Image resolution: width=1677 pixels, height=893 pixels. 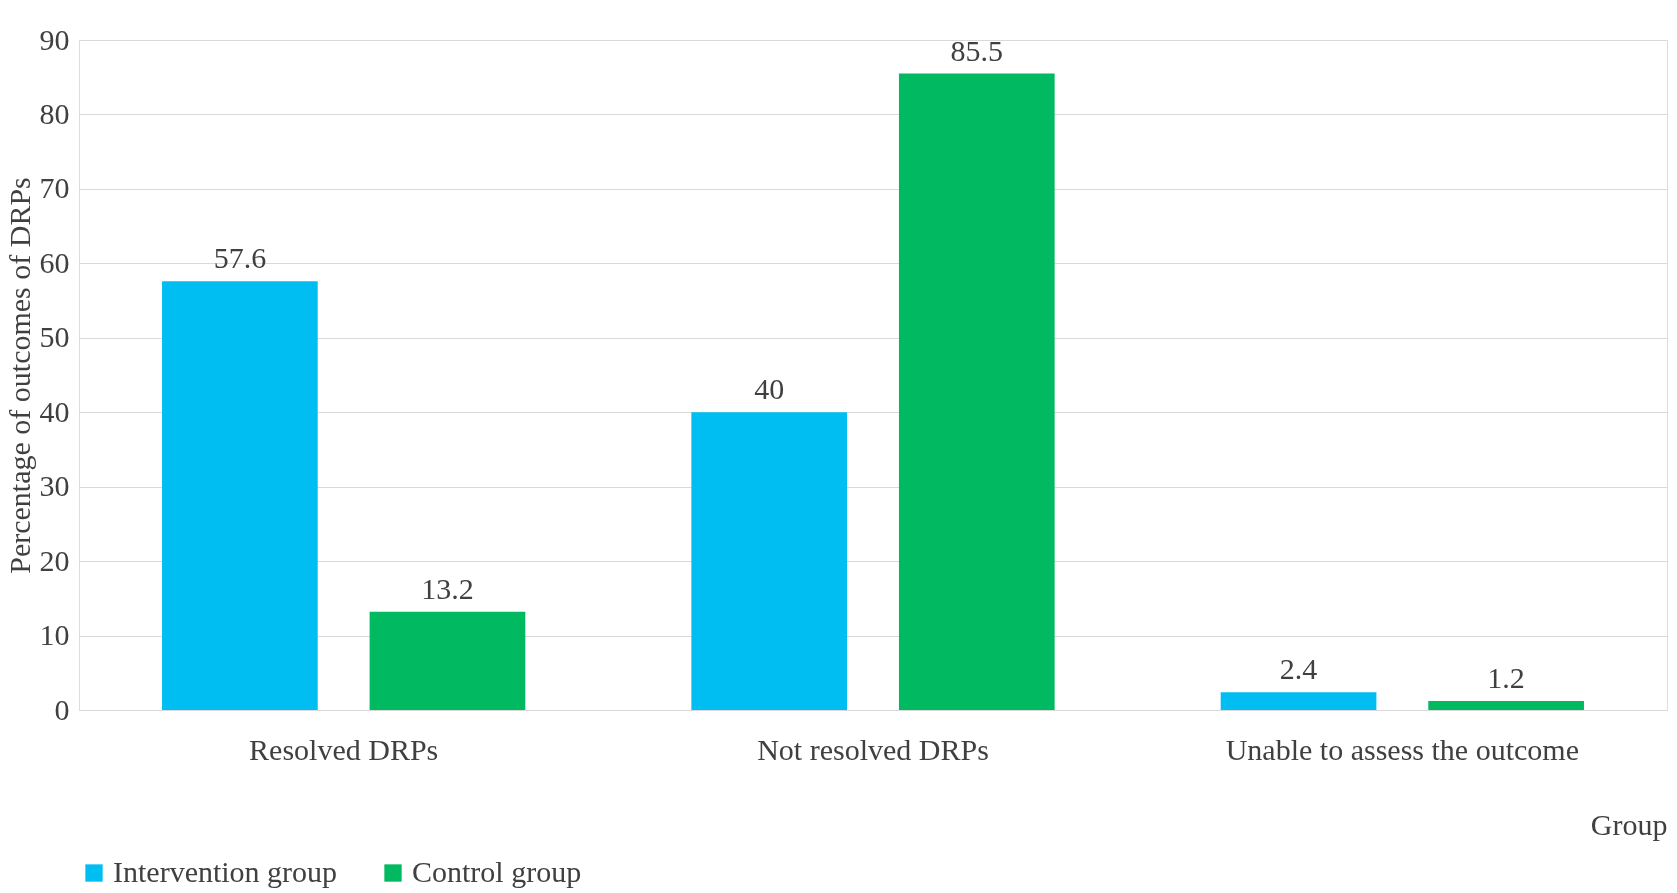 I want to click on x-axis-title: Group, so click(x=1629, y=824).